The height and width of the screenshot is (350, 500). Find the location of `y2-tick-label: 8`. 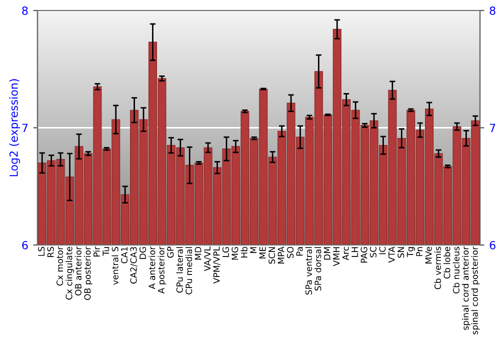

y2-tick-label: 8 is located at coordinates (493, 10).